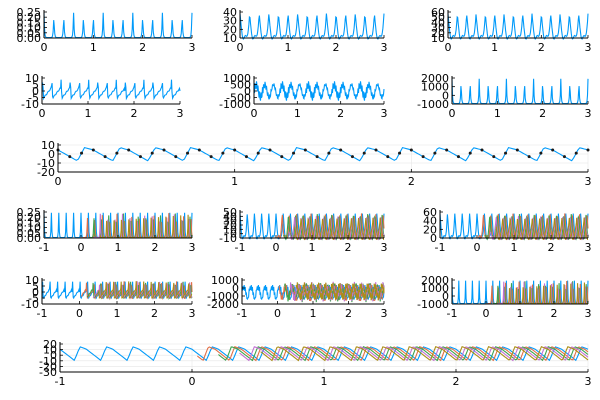  What do you see at coordinates (438, 28) in the screenshot?
I see `y-tick-label: 30` at bounding box center [438, 28].